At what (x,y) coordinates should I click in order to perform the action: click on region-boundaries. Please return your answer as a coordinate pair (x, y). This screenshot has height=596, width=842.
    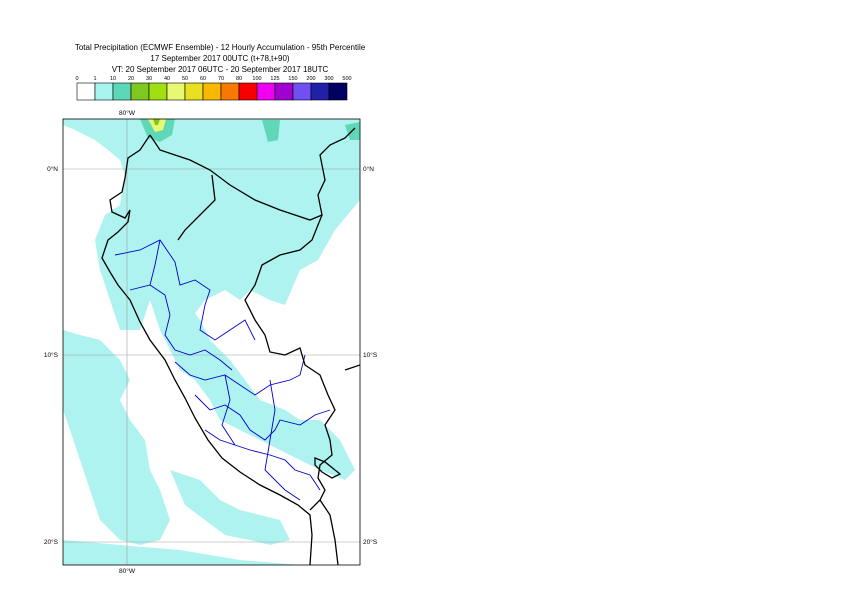
    Looking at the image, I should click on (222, 370).